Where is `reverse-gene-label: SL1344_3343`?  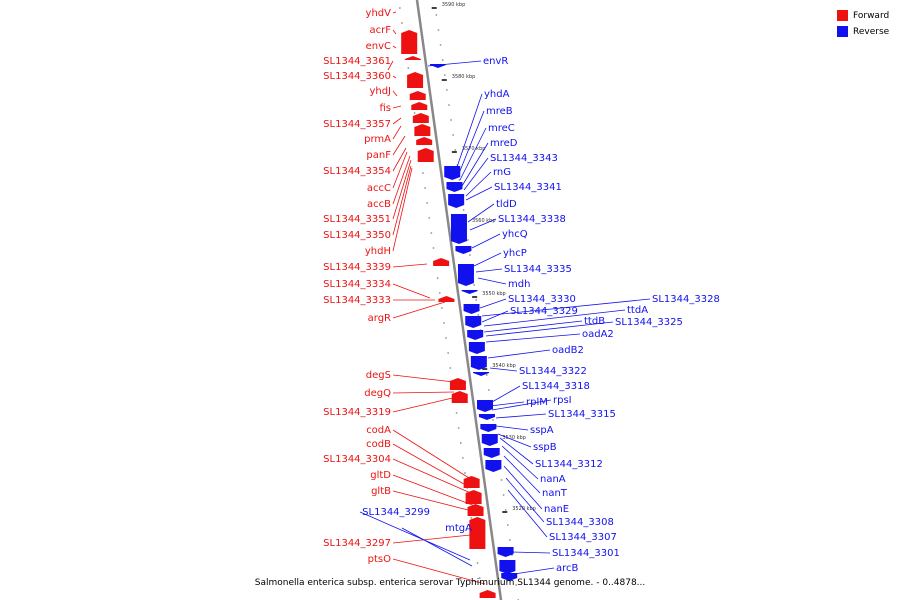
reverse-gene-label: SL1344_3343 is located at coordinates (524, 158).